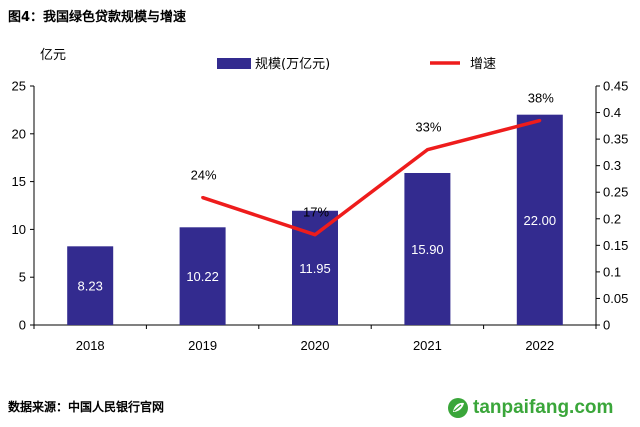 The width and height of the screenshot is (640, 427). Describe the element at coordinates (615, 245) in the screenshot. I see `right-tick-label: 0.15` at that location.